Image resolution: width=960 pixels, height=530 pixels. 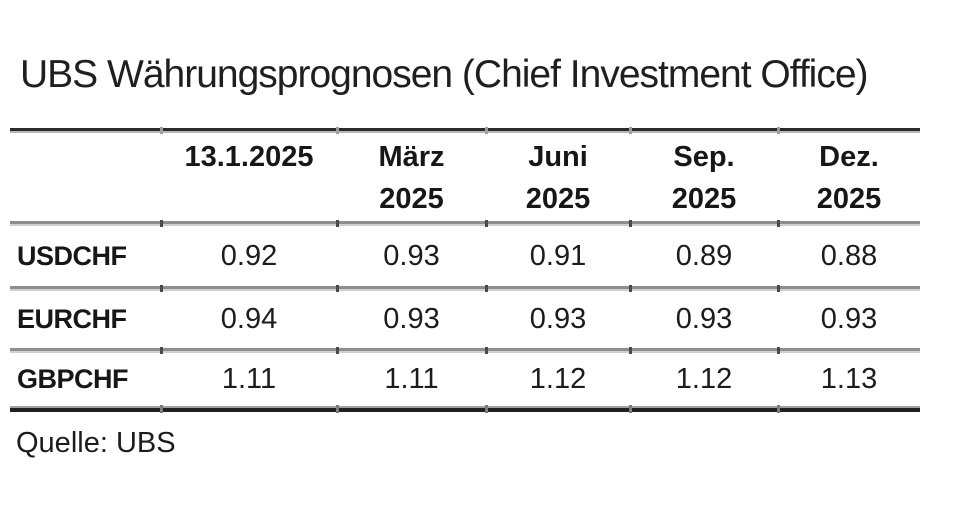 I want to click on column-header-maerz: März 2025, so click(x=411, y=176).